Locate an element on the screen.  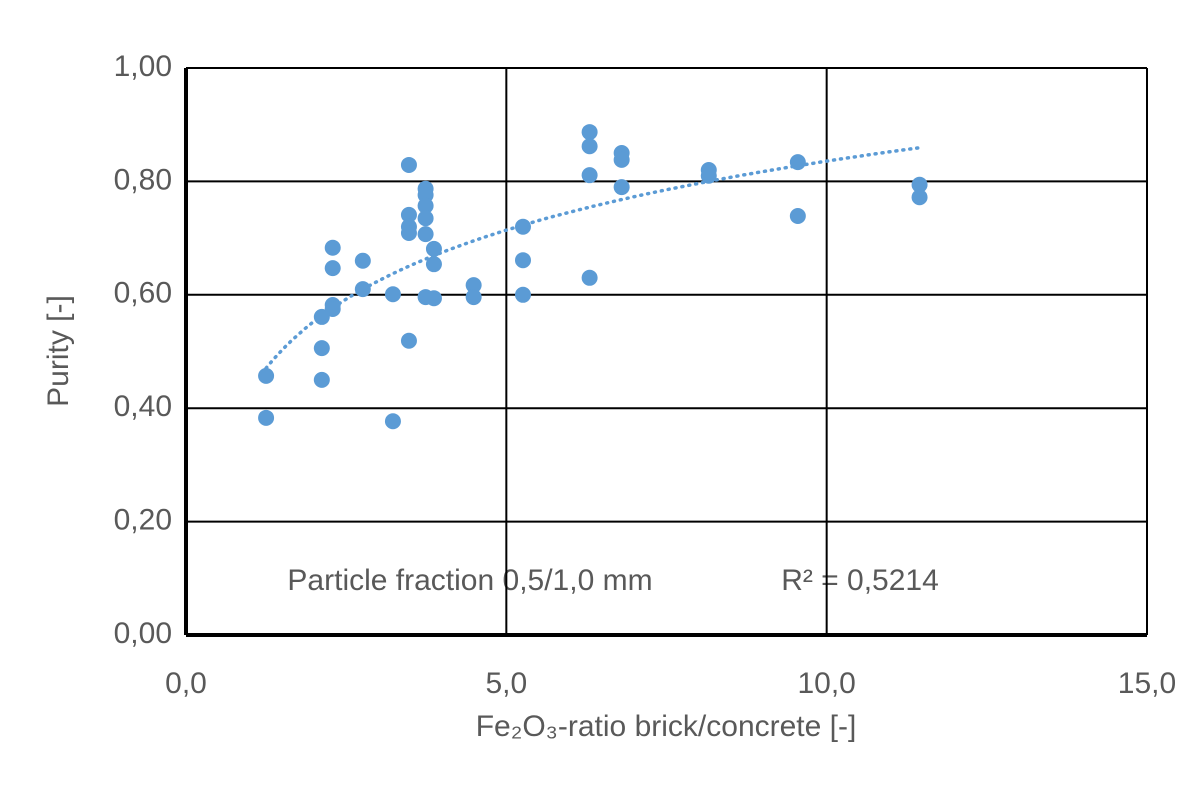
x-tick-label: 10,0 is located at coordinates (826, 683).